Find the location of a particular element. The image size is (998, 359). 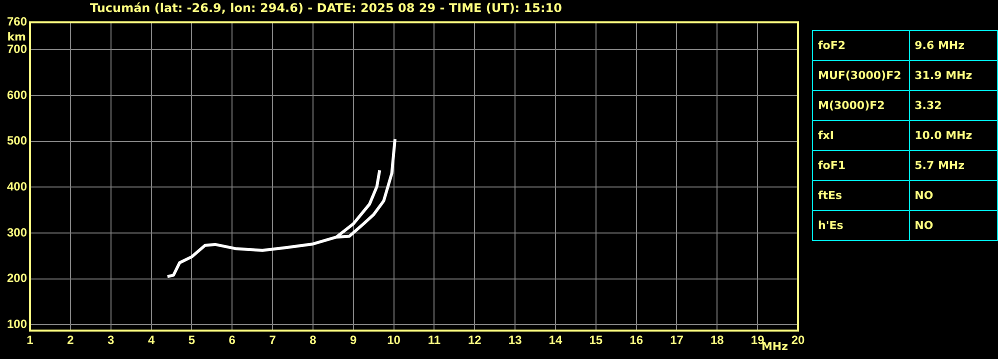

text: 10.0 MHz is located at coordinates (953, 135).